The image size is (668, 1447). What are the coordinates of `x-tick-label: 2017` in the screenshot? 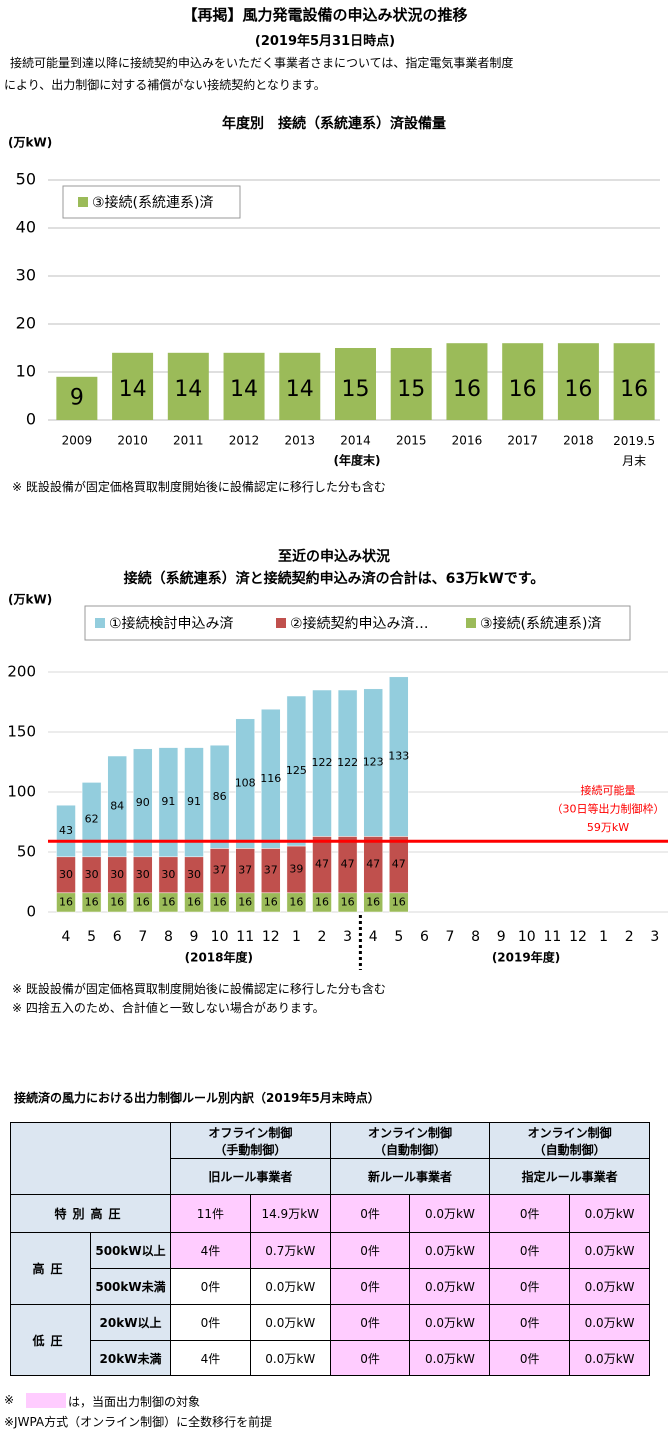 It's located at (522, 441).